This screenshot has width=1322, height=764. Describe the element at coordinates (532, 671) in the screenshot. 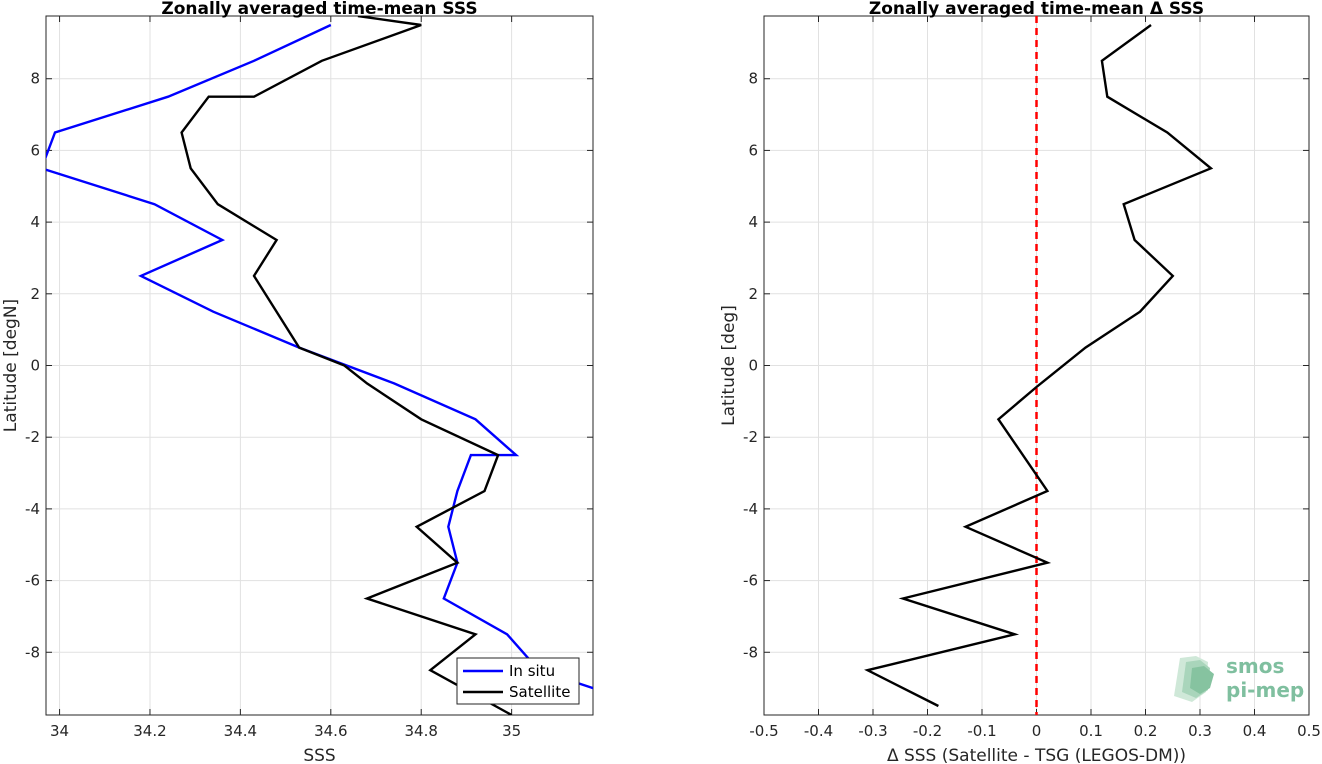

I see `legend-label-in-situ: In situ` at that location.